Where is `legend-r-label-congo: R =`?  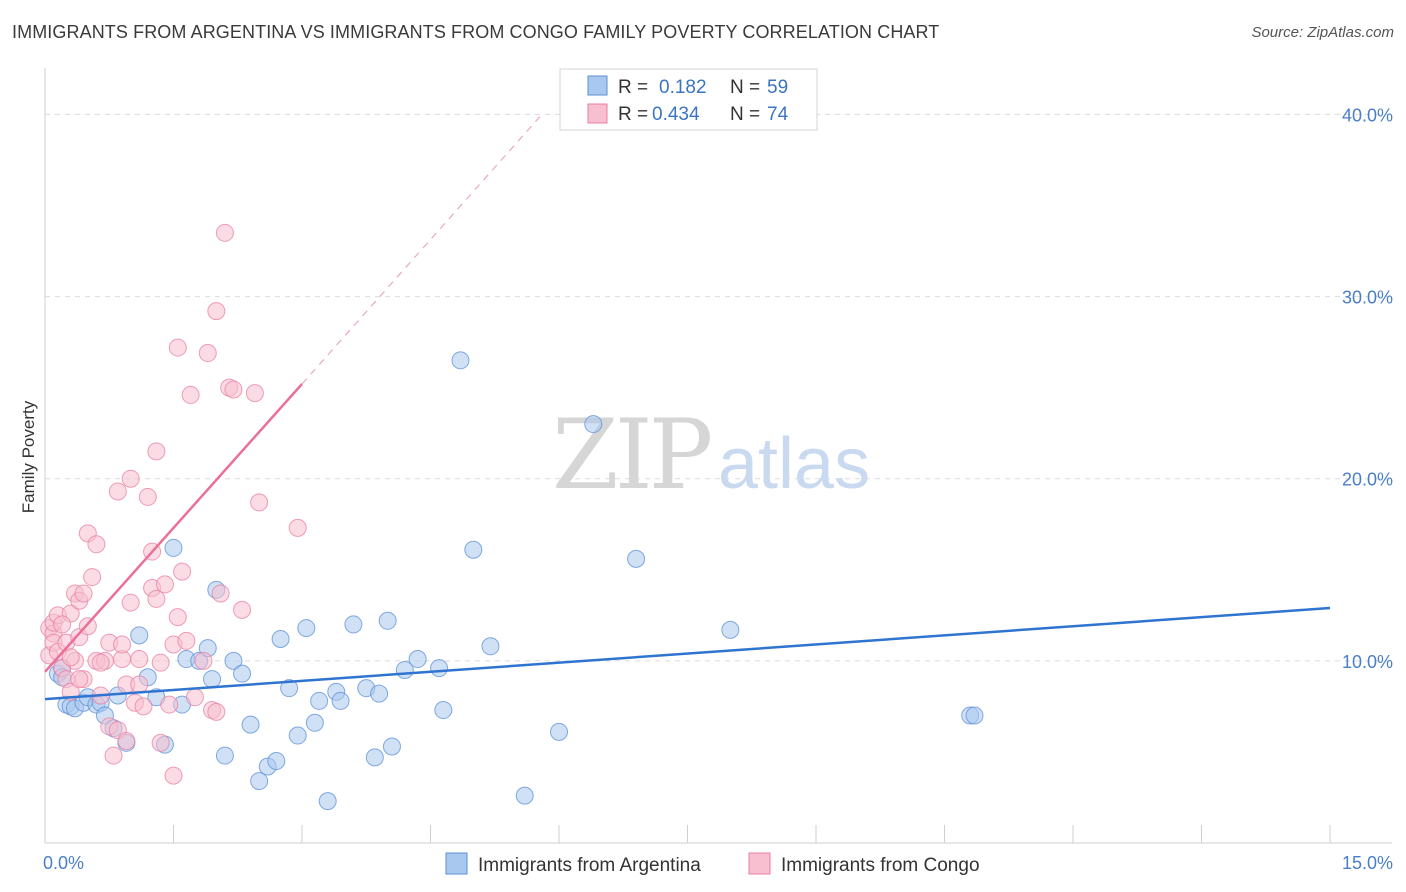
legend-r-label-congo: R = is located at coordinates (633, 114).